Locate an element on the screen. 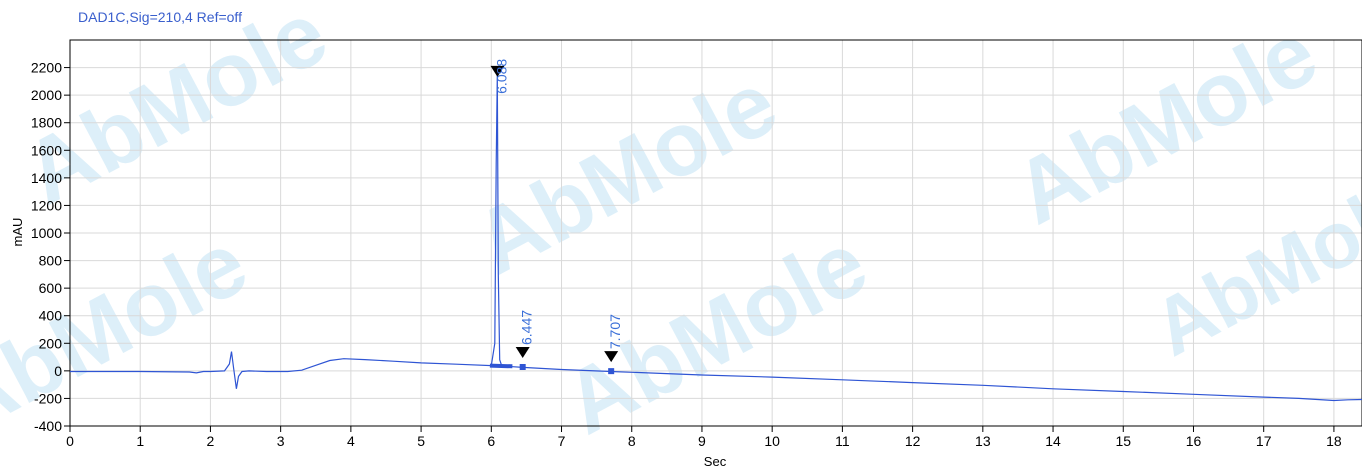  y-tick-label: -400 is located at coordinates (48, 426).